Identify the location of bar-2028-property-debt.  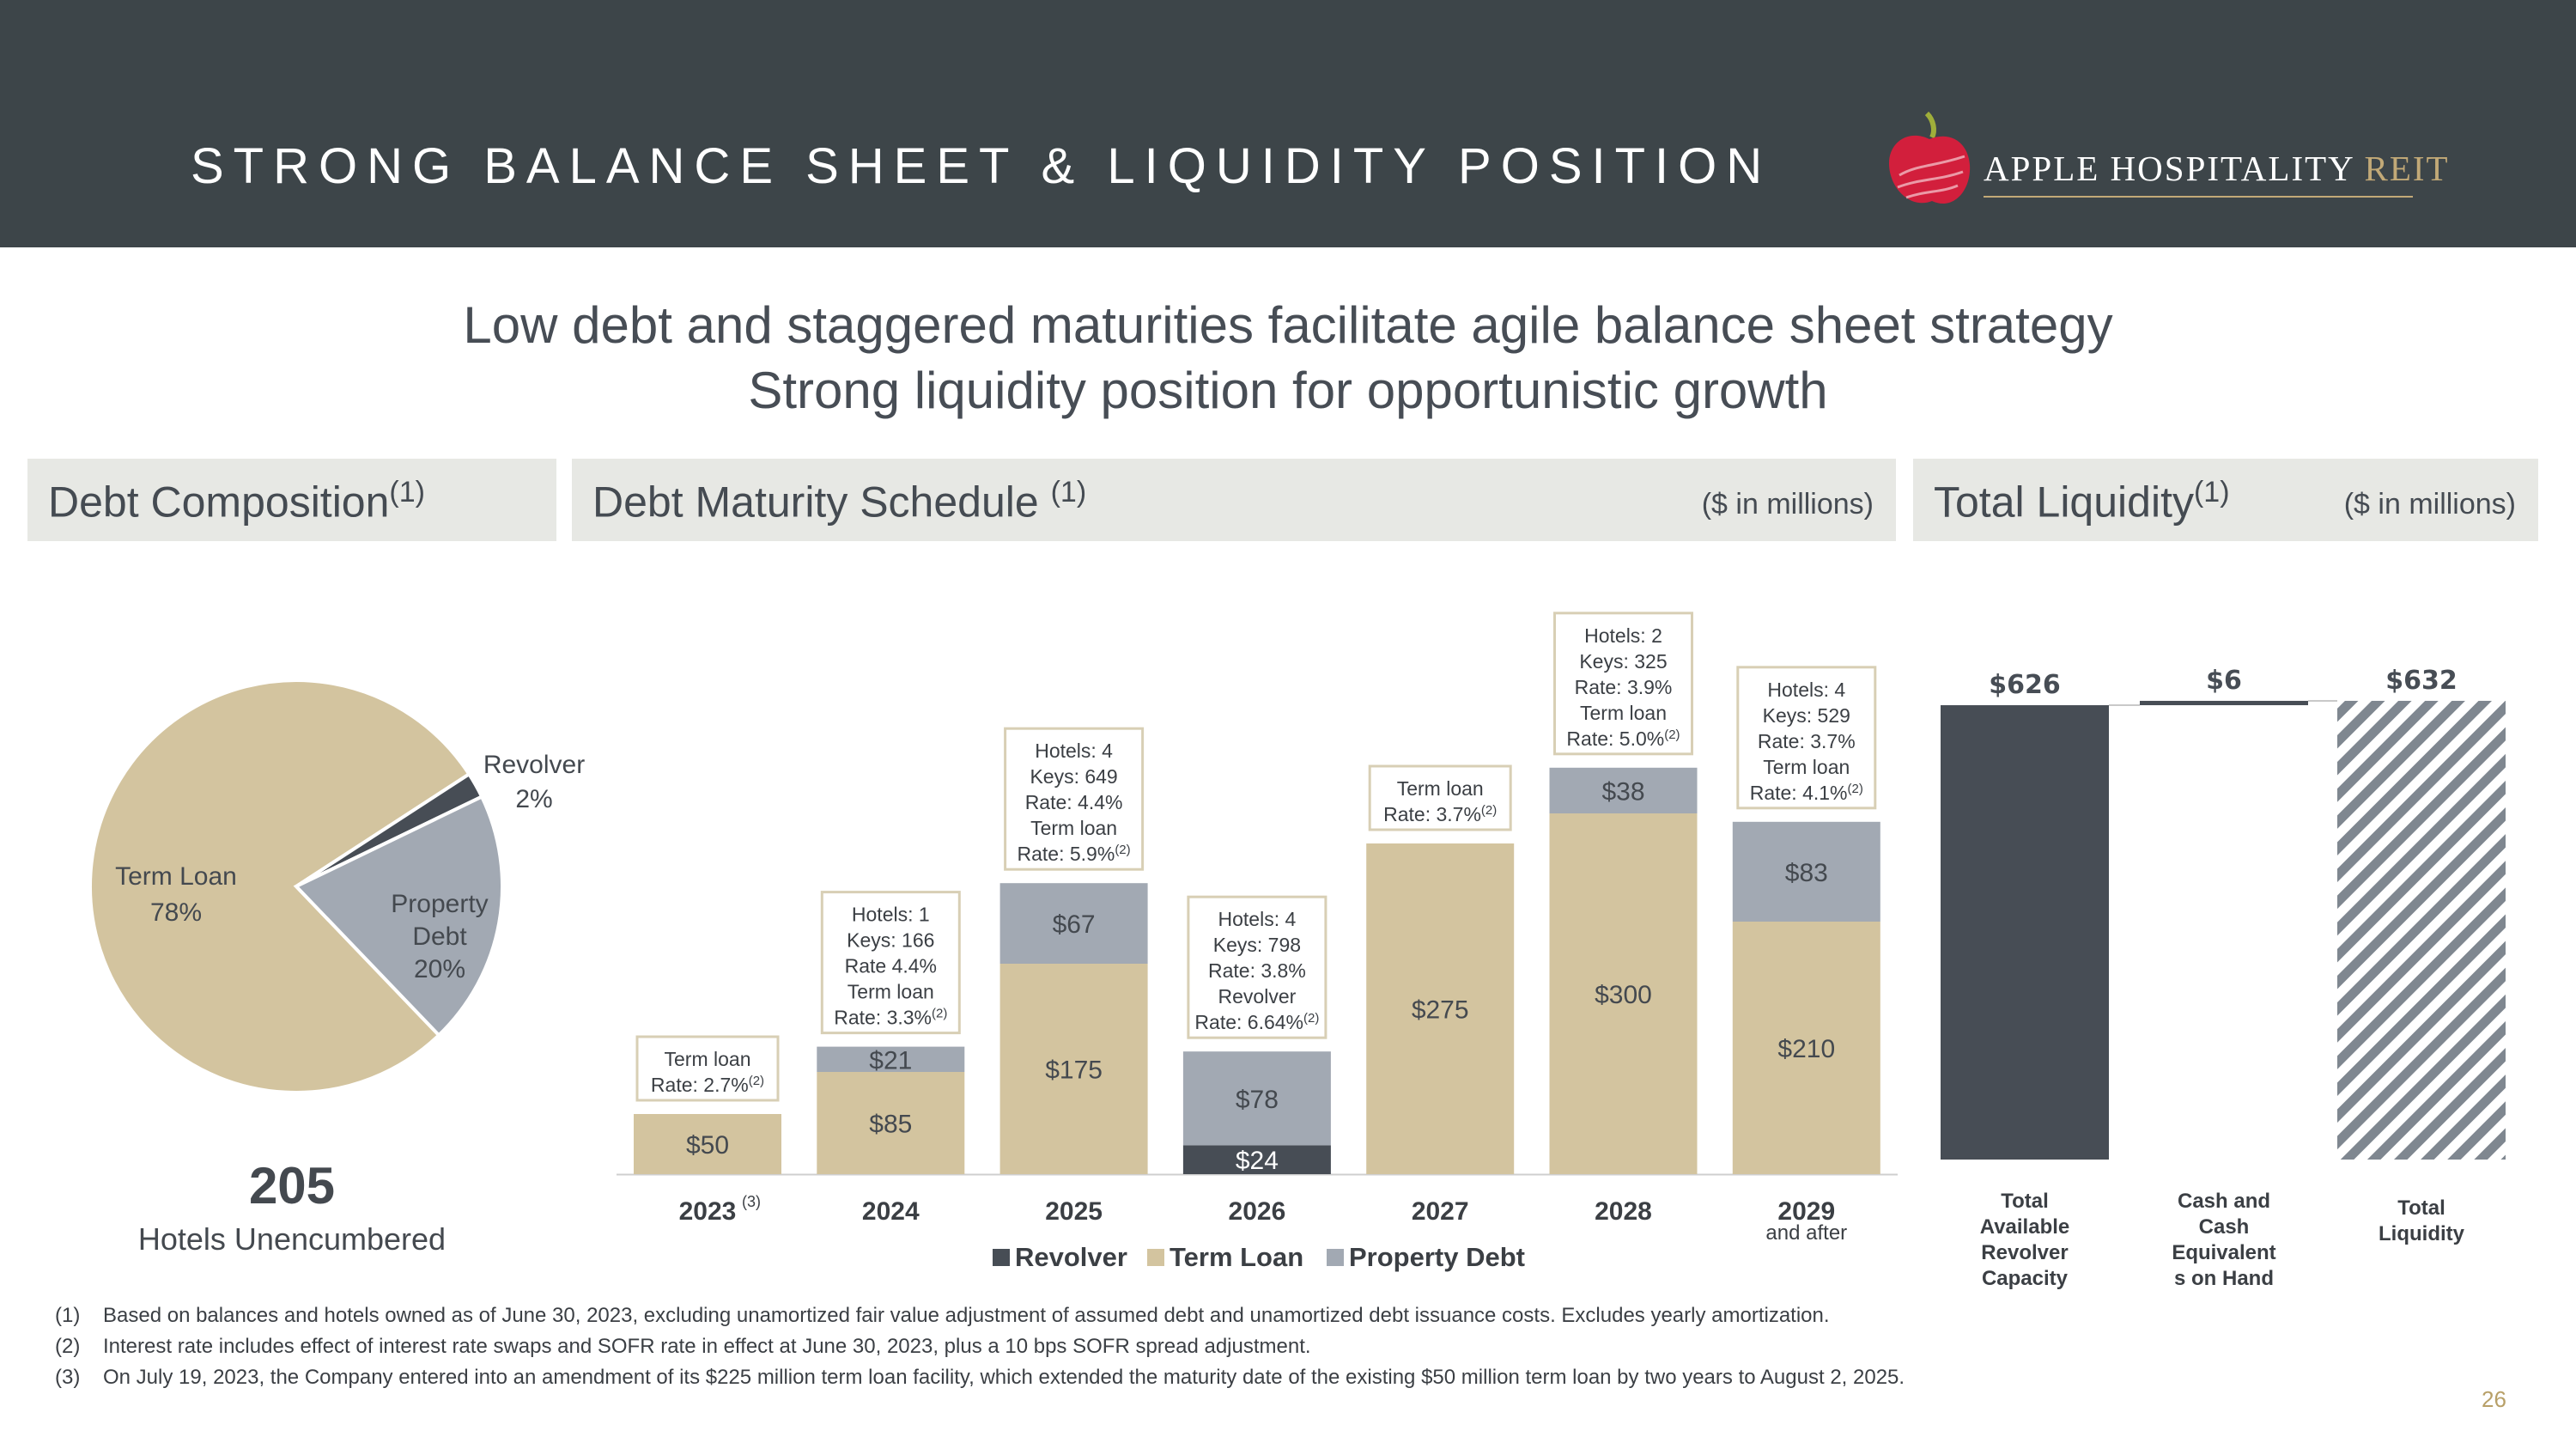
(1623, 790).